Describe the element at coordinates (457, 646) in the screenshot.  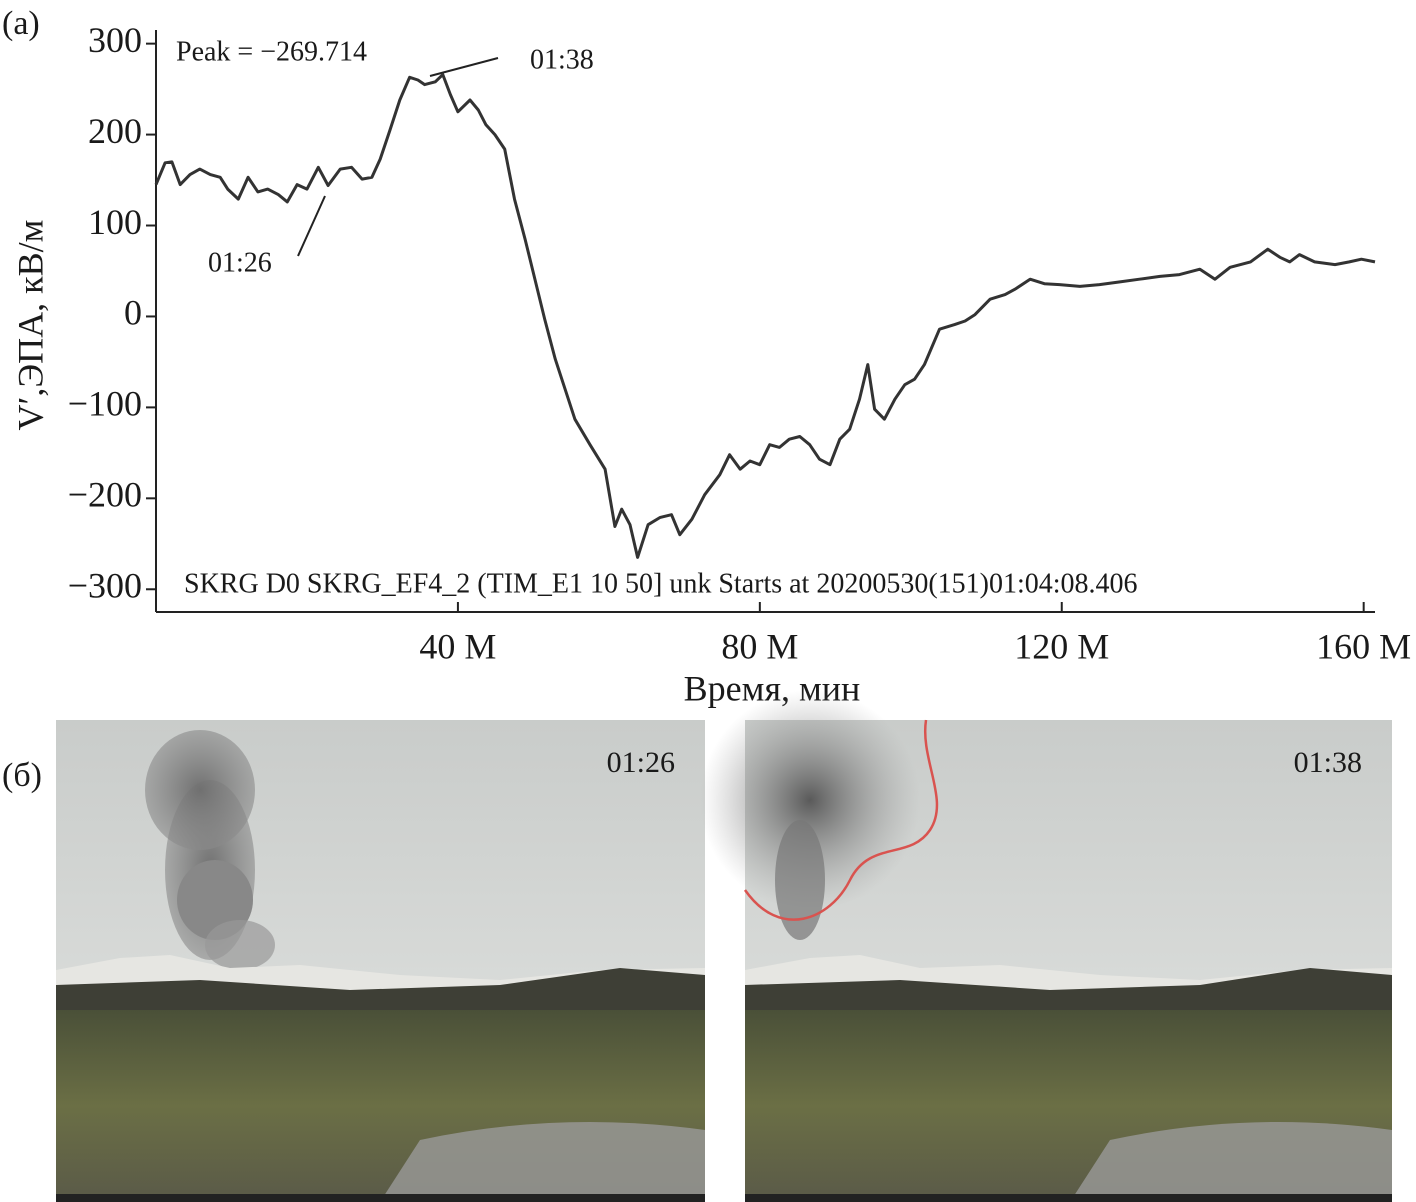
I see `x-tick-label: 40 M` at that location.